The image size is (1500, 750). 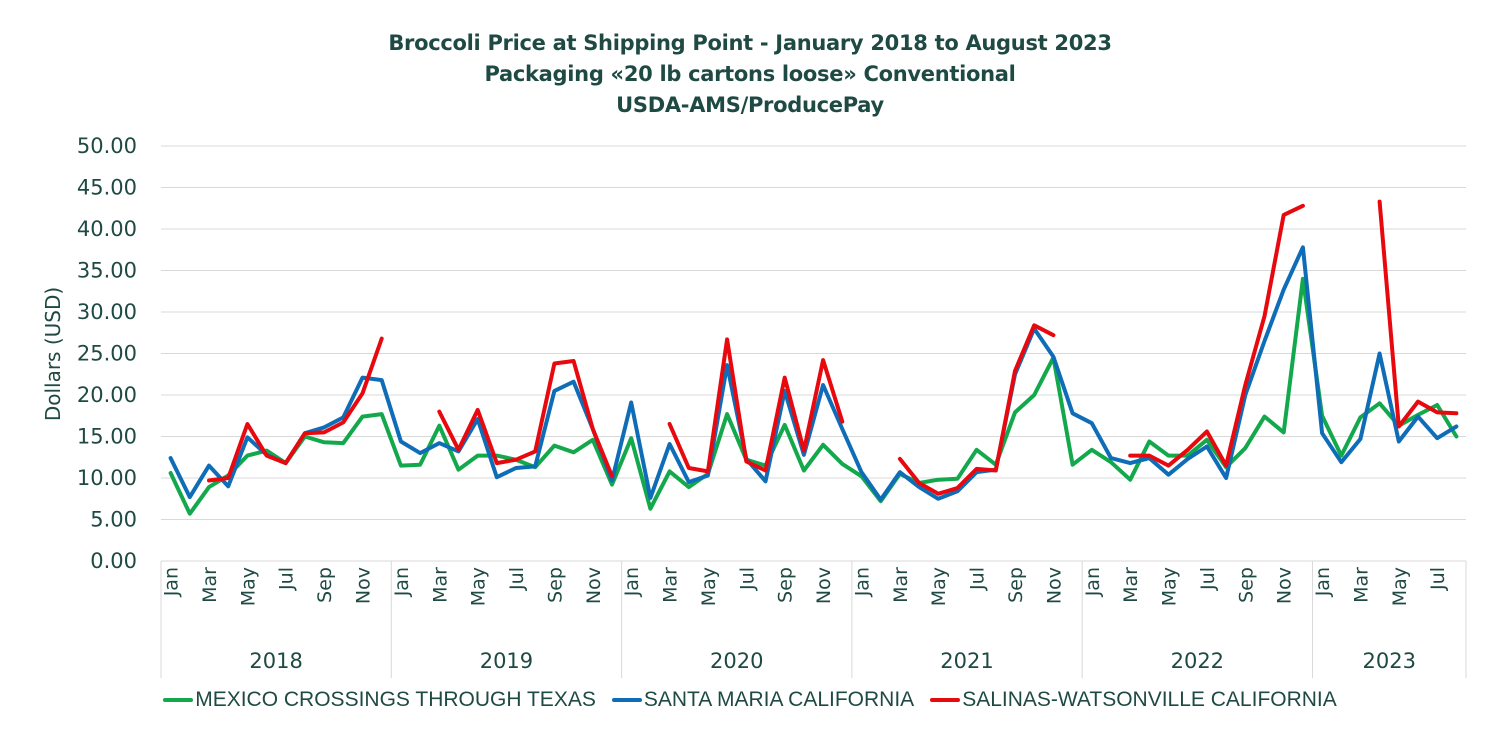 I want to click on legend-item: SANTA MARIA CALIFORNIA, so click(x=763, y=700).